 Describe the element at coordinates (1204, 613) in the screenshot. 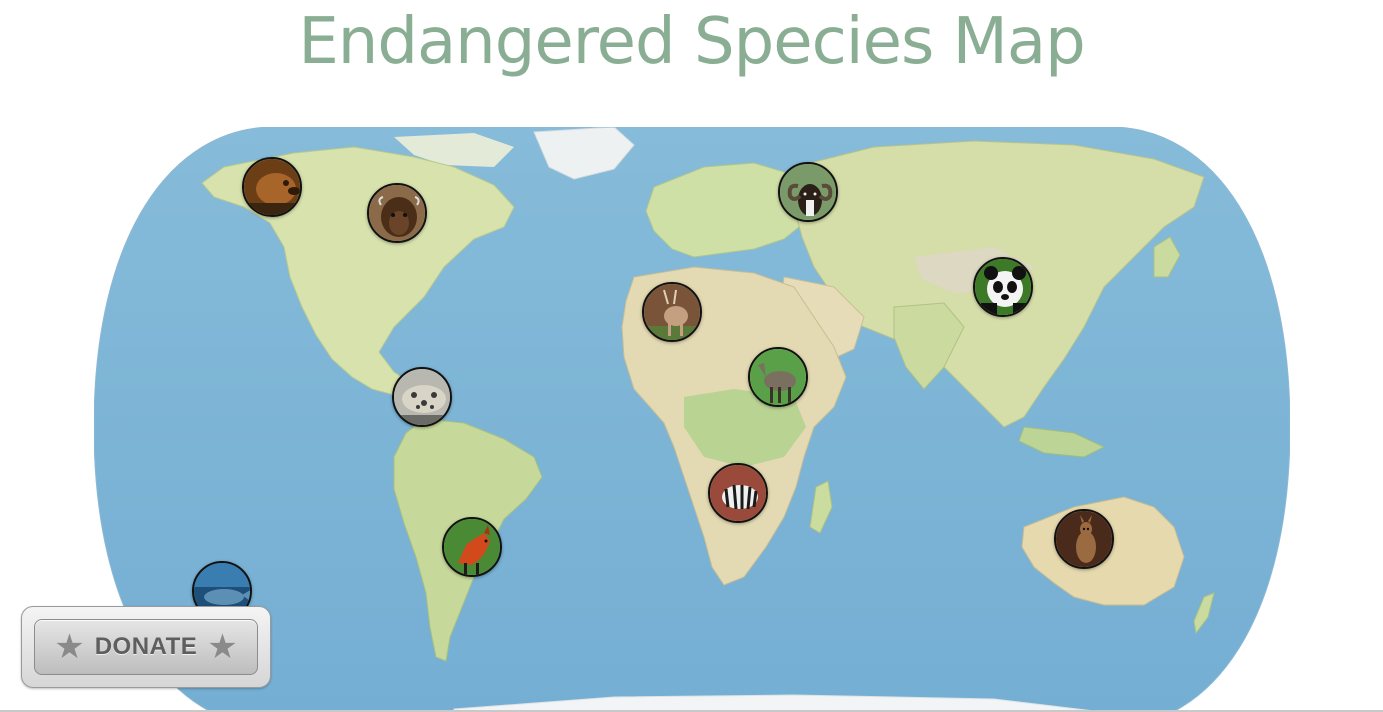

I see `new-zealand` at that location.